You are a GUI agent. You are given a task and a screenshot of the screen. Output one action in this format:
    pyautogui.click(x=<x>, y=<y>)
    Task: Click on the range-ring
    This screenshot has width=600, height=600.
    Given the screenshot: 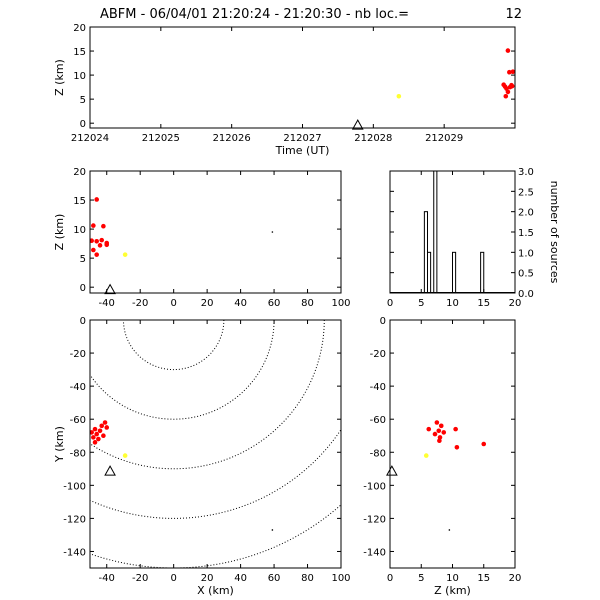 What is the action you would take?
    pyautogui.click(x=173, y=345)
    